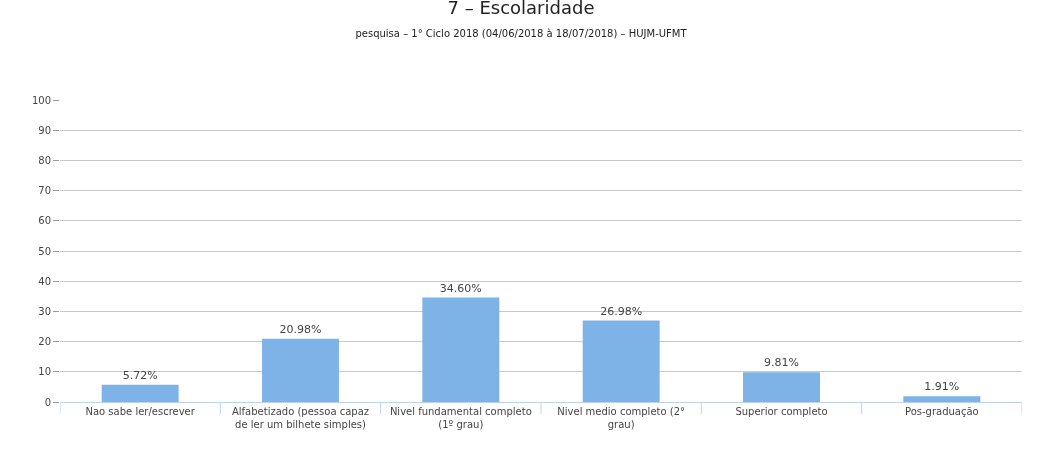  What do you see at coordinates (300, 418) in the screenshot?
I see `x-tick-label: Alfabetizado (pessoa capaz de ler um bilhete simples)` at bounding box center [300, 418].